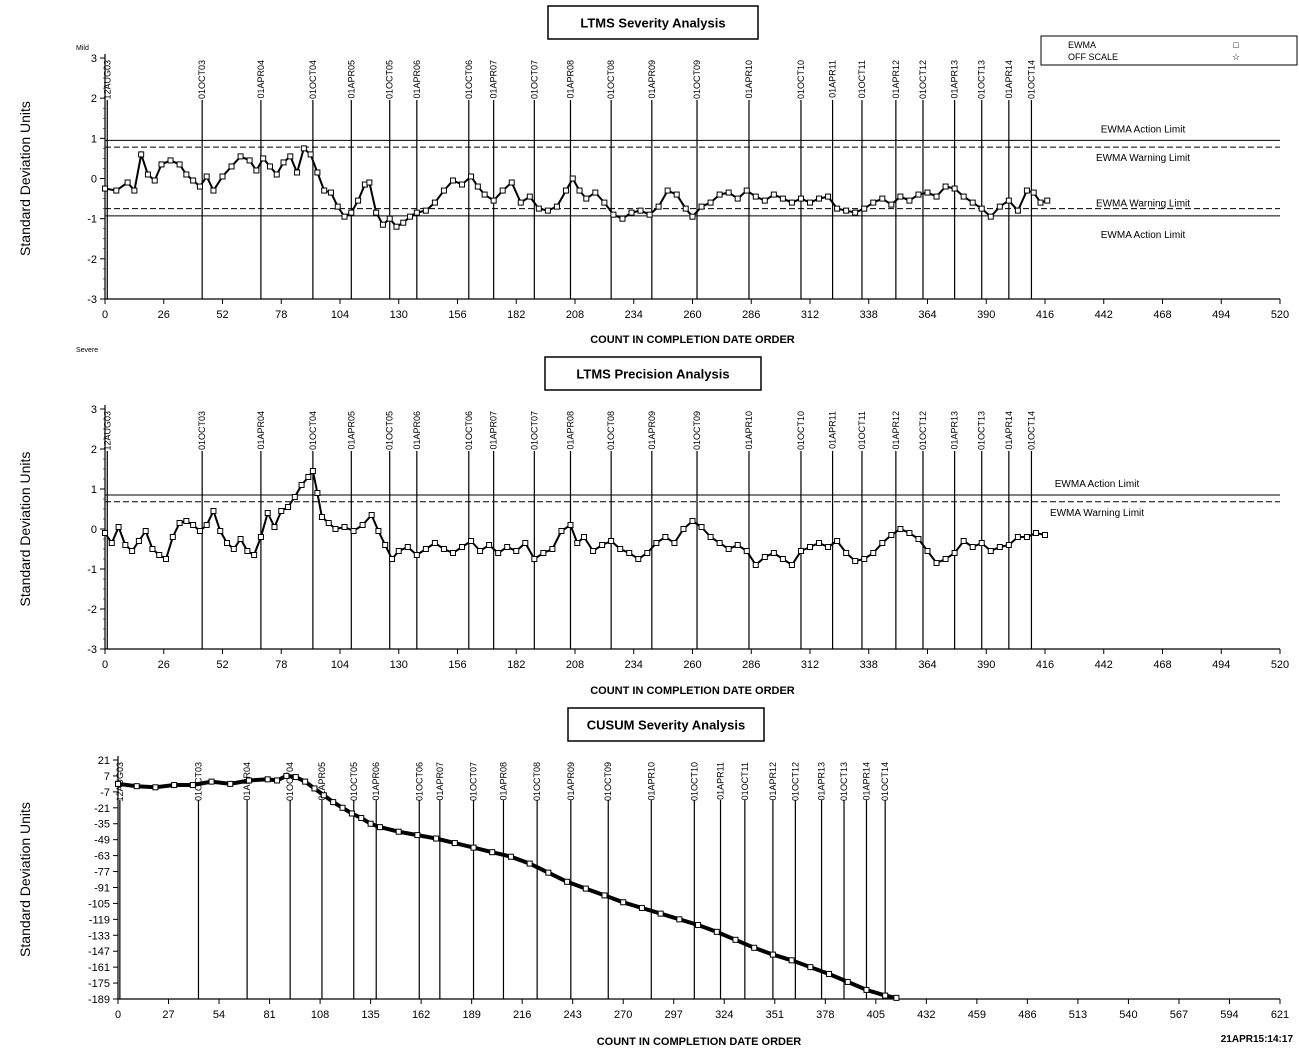  I want to click on y-tick-label: -21, so click(102, 809).